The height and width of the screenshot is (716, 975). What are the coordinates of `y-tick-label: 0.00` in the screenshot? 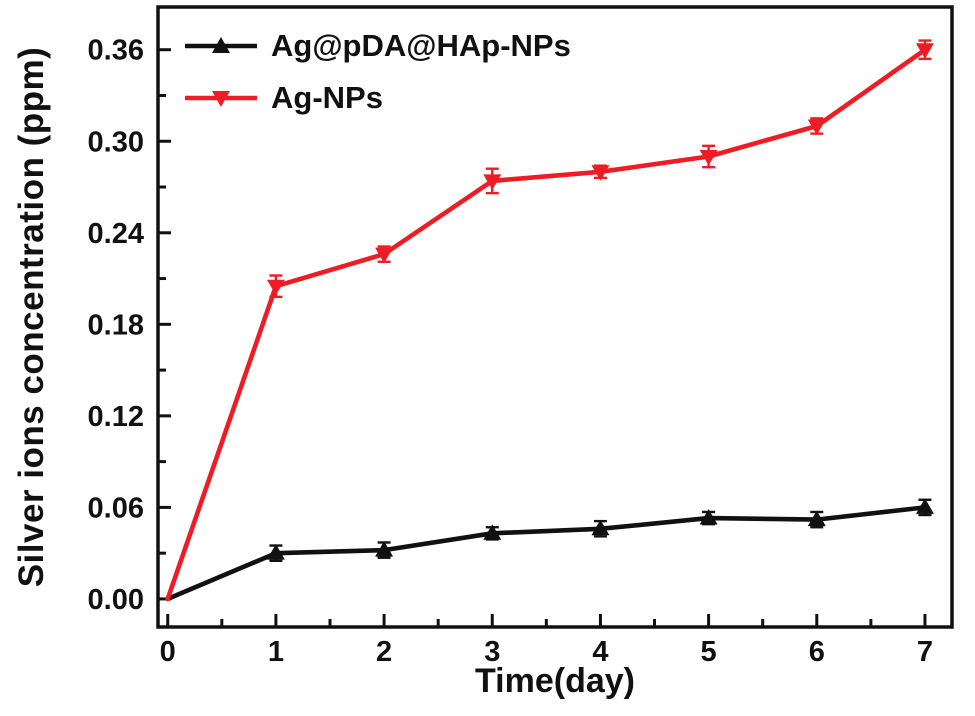 It's located at (116, 600).